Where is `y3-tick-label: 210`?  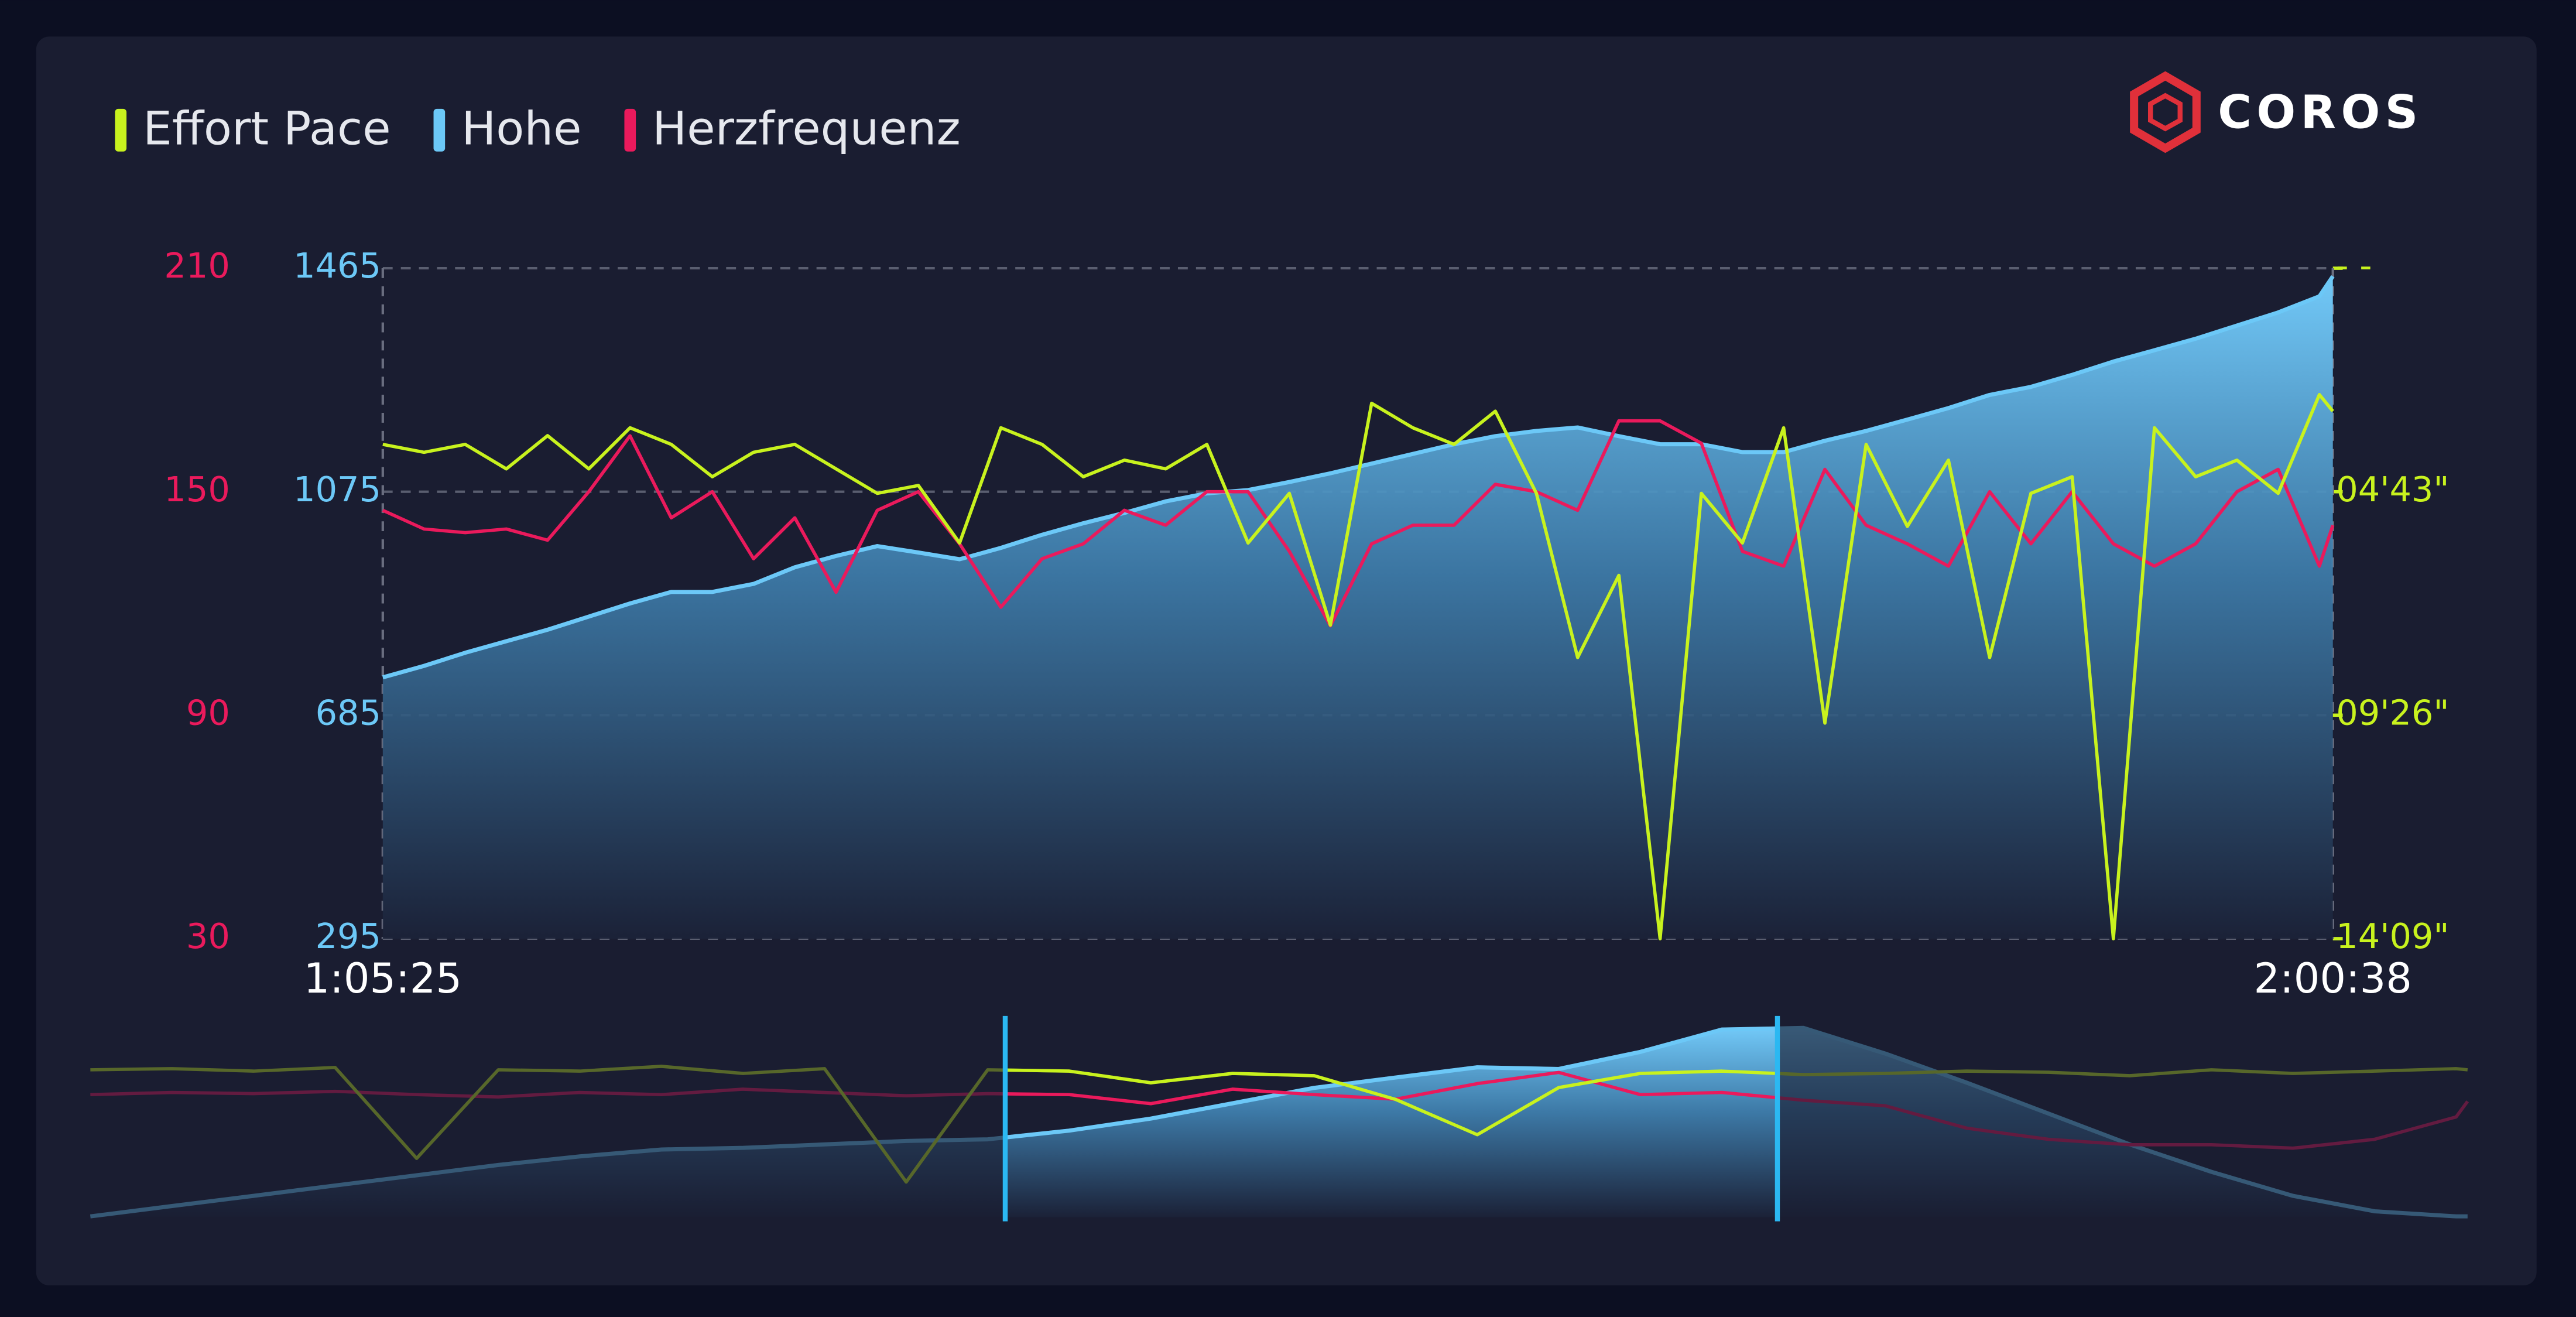 y3-tick-label: 210 is located at coordinates (196, 265).